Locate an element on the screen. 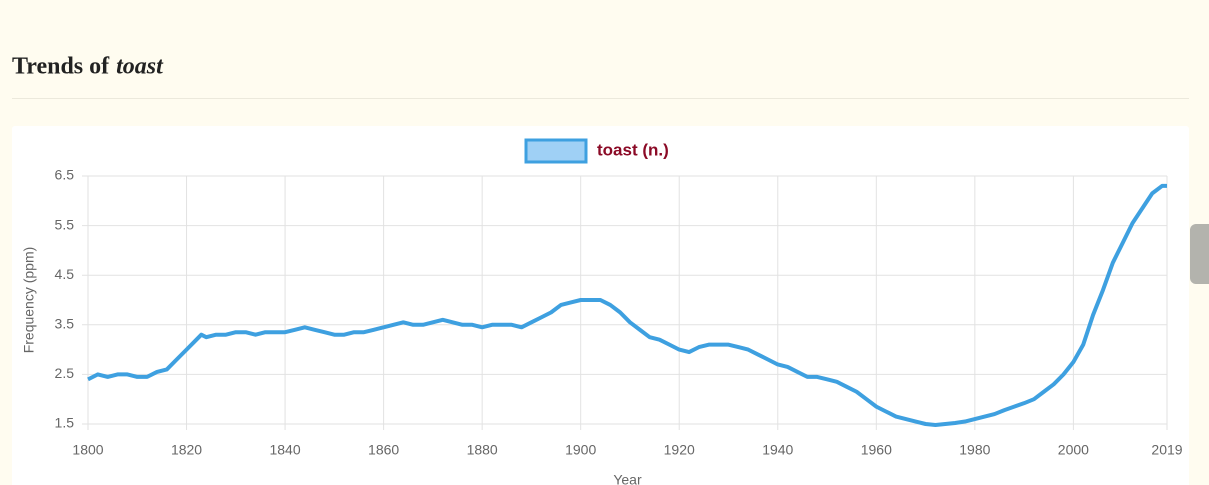  x-tick-label: 1980 is located at coordinates (974, 450).